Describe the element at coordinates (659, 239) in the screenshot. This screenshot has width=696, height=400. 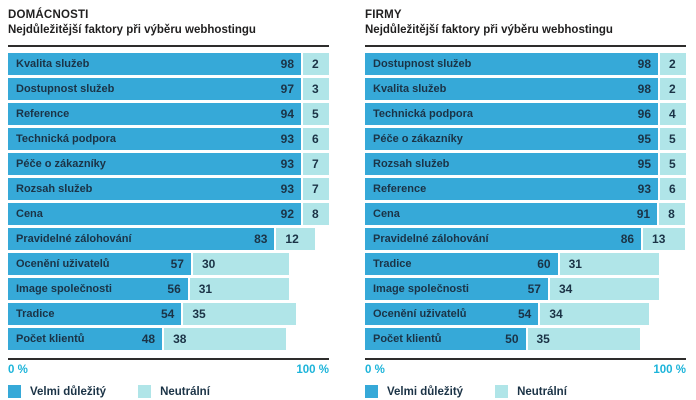
I see `bar-value-secondary: 13` at that location.